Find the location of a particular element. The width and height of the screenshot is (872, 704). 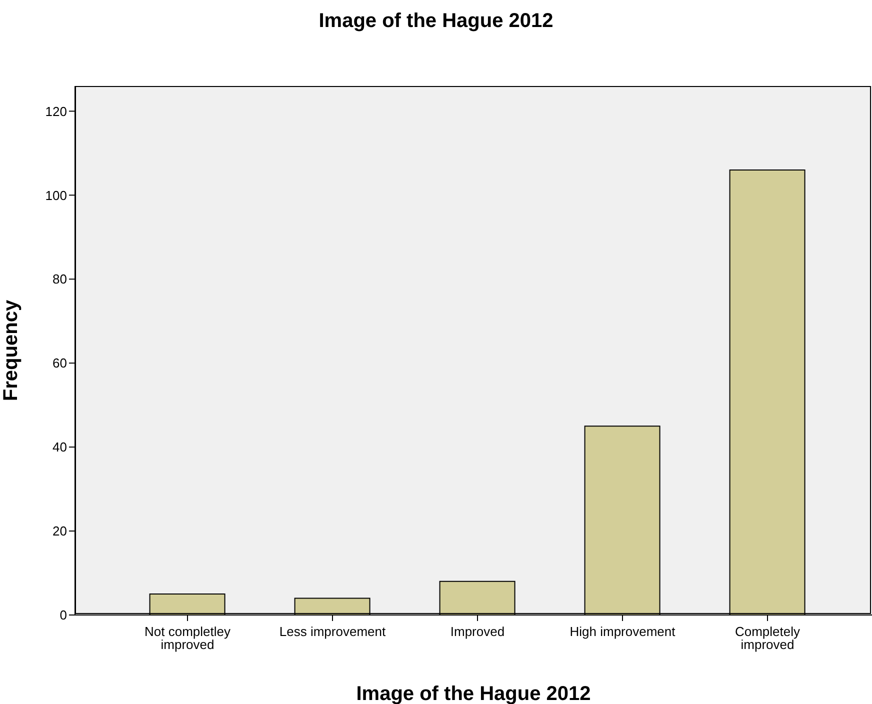

x-tick-label: Less improvement is located at coordinates (332, 632).